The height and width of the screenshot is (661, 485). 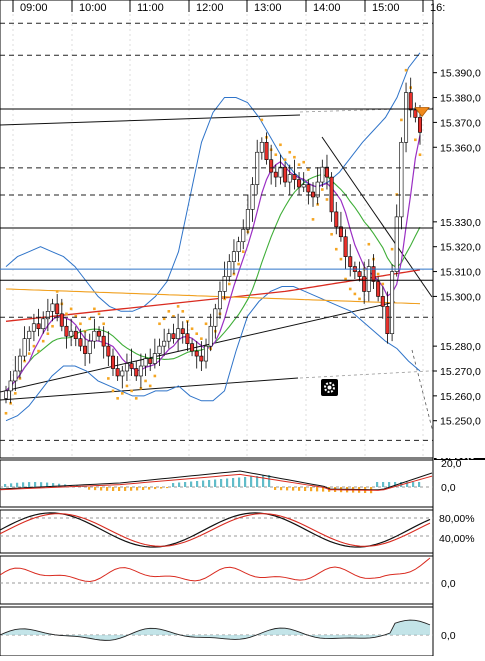 I want to click on time-axis: 09:00 10:00 11:00 12:00 13:00 14:00 15:00 16:, so click(x=228, y=7).